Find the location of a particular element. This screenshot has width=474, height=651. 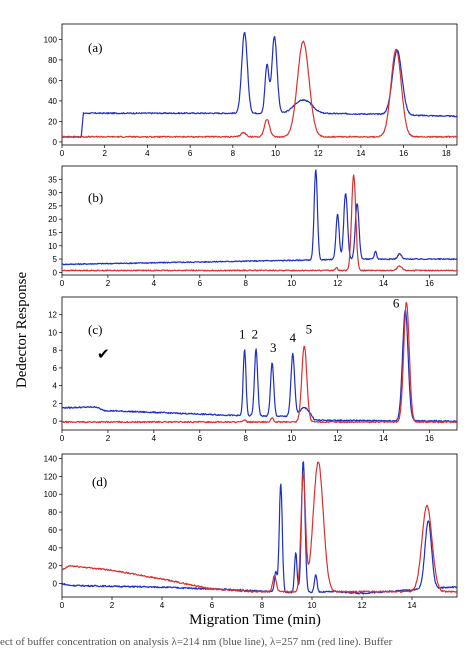

y-tick-label: 5 is located at coordinates (55, 259).